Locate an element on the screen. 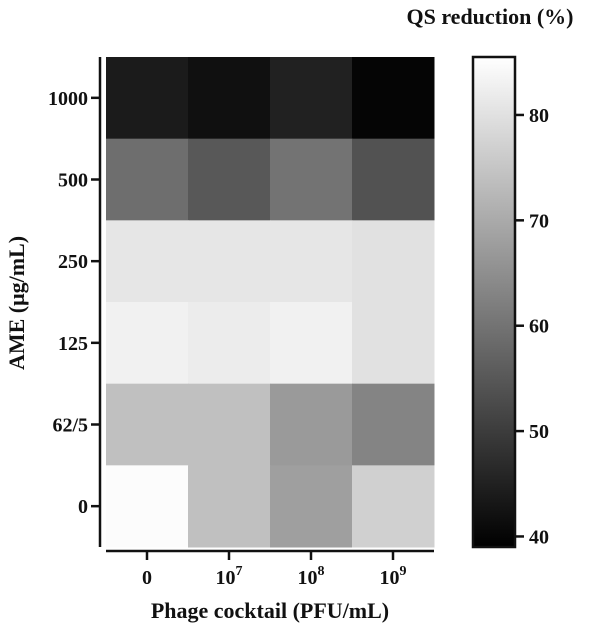  x-tick-label: 10⁹ is located at coordinates (393, 576).